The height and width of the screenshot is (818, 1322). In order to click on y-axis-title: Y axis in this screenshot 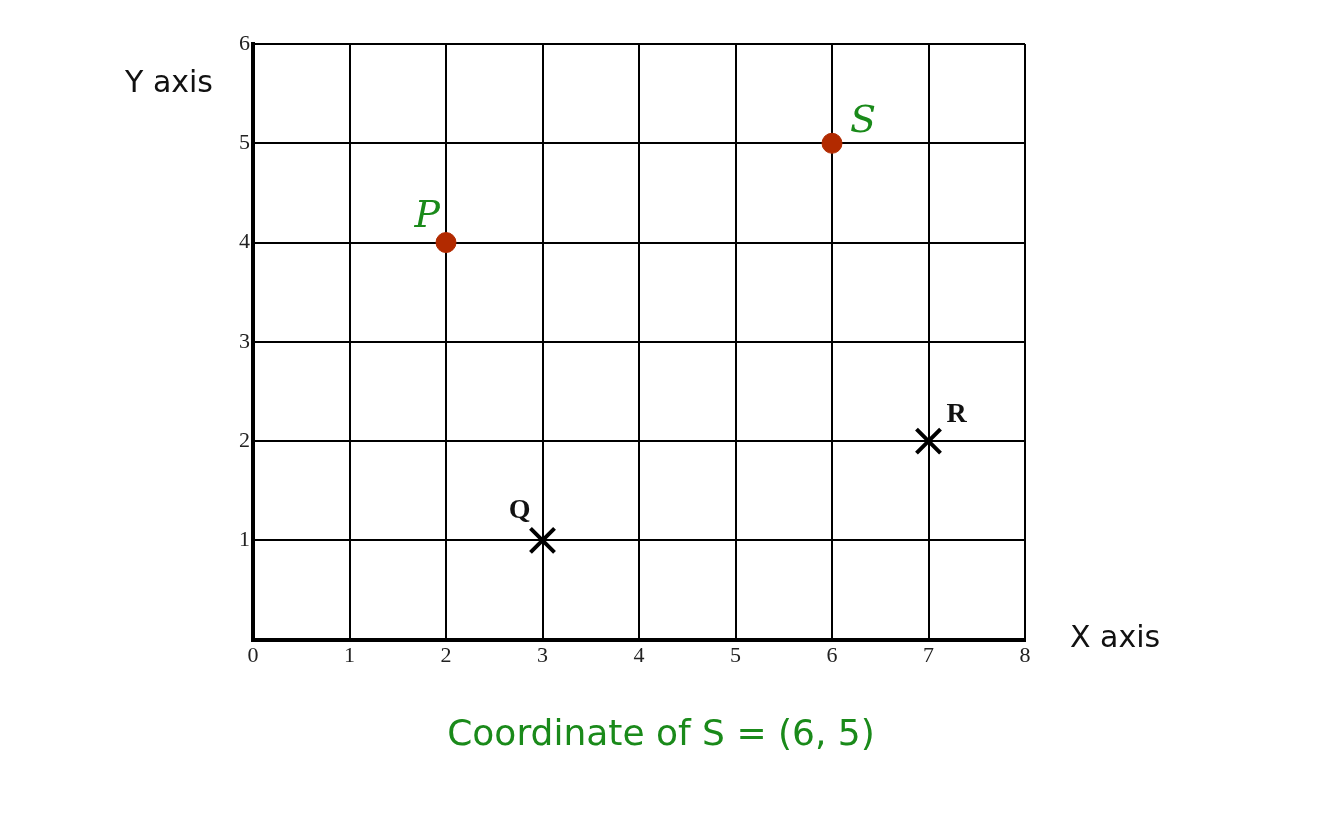, I will do `click(168, 81)`.